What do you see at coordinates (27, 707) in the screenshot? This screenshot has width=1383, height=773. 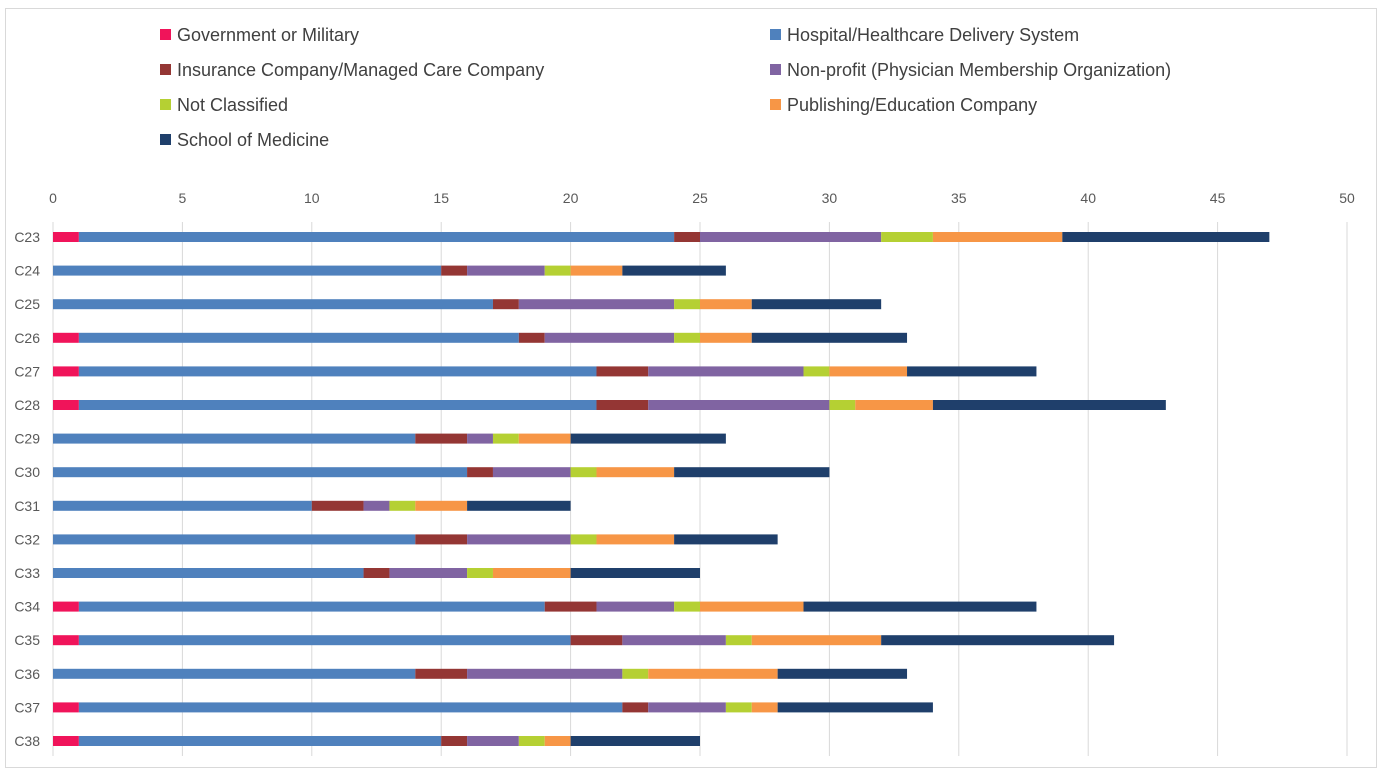 I see `y-category-label: C37` at bounding box center [27, 707].